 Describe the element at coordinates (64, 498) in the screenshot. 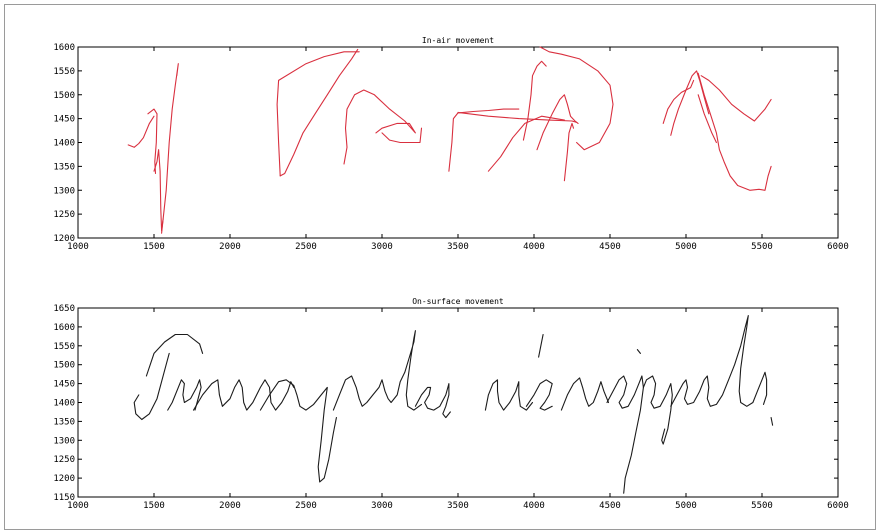

I see `y-tick-label: 1150` at that location.